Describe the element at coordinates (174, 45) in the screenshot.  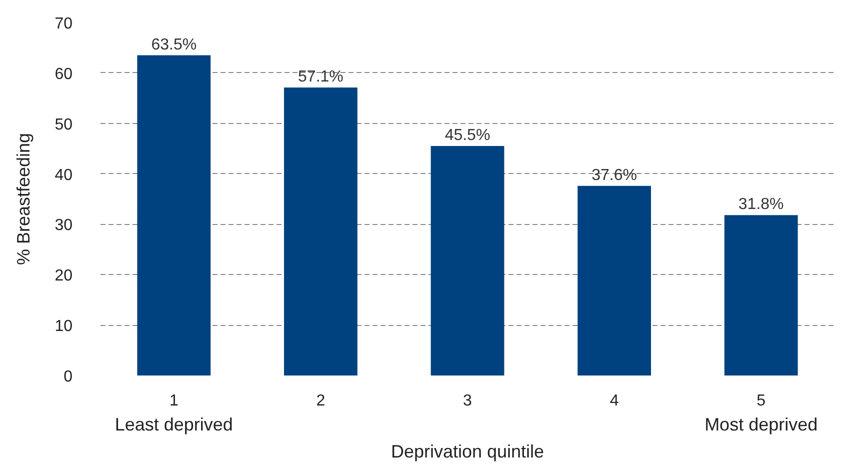
I see `data-label: 63.5%` at that location.